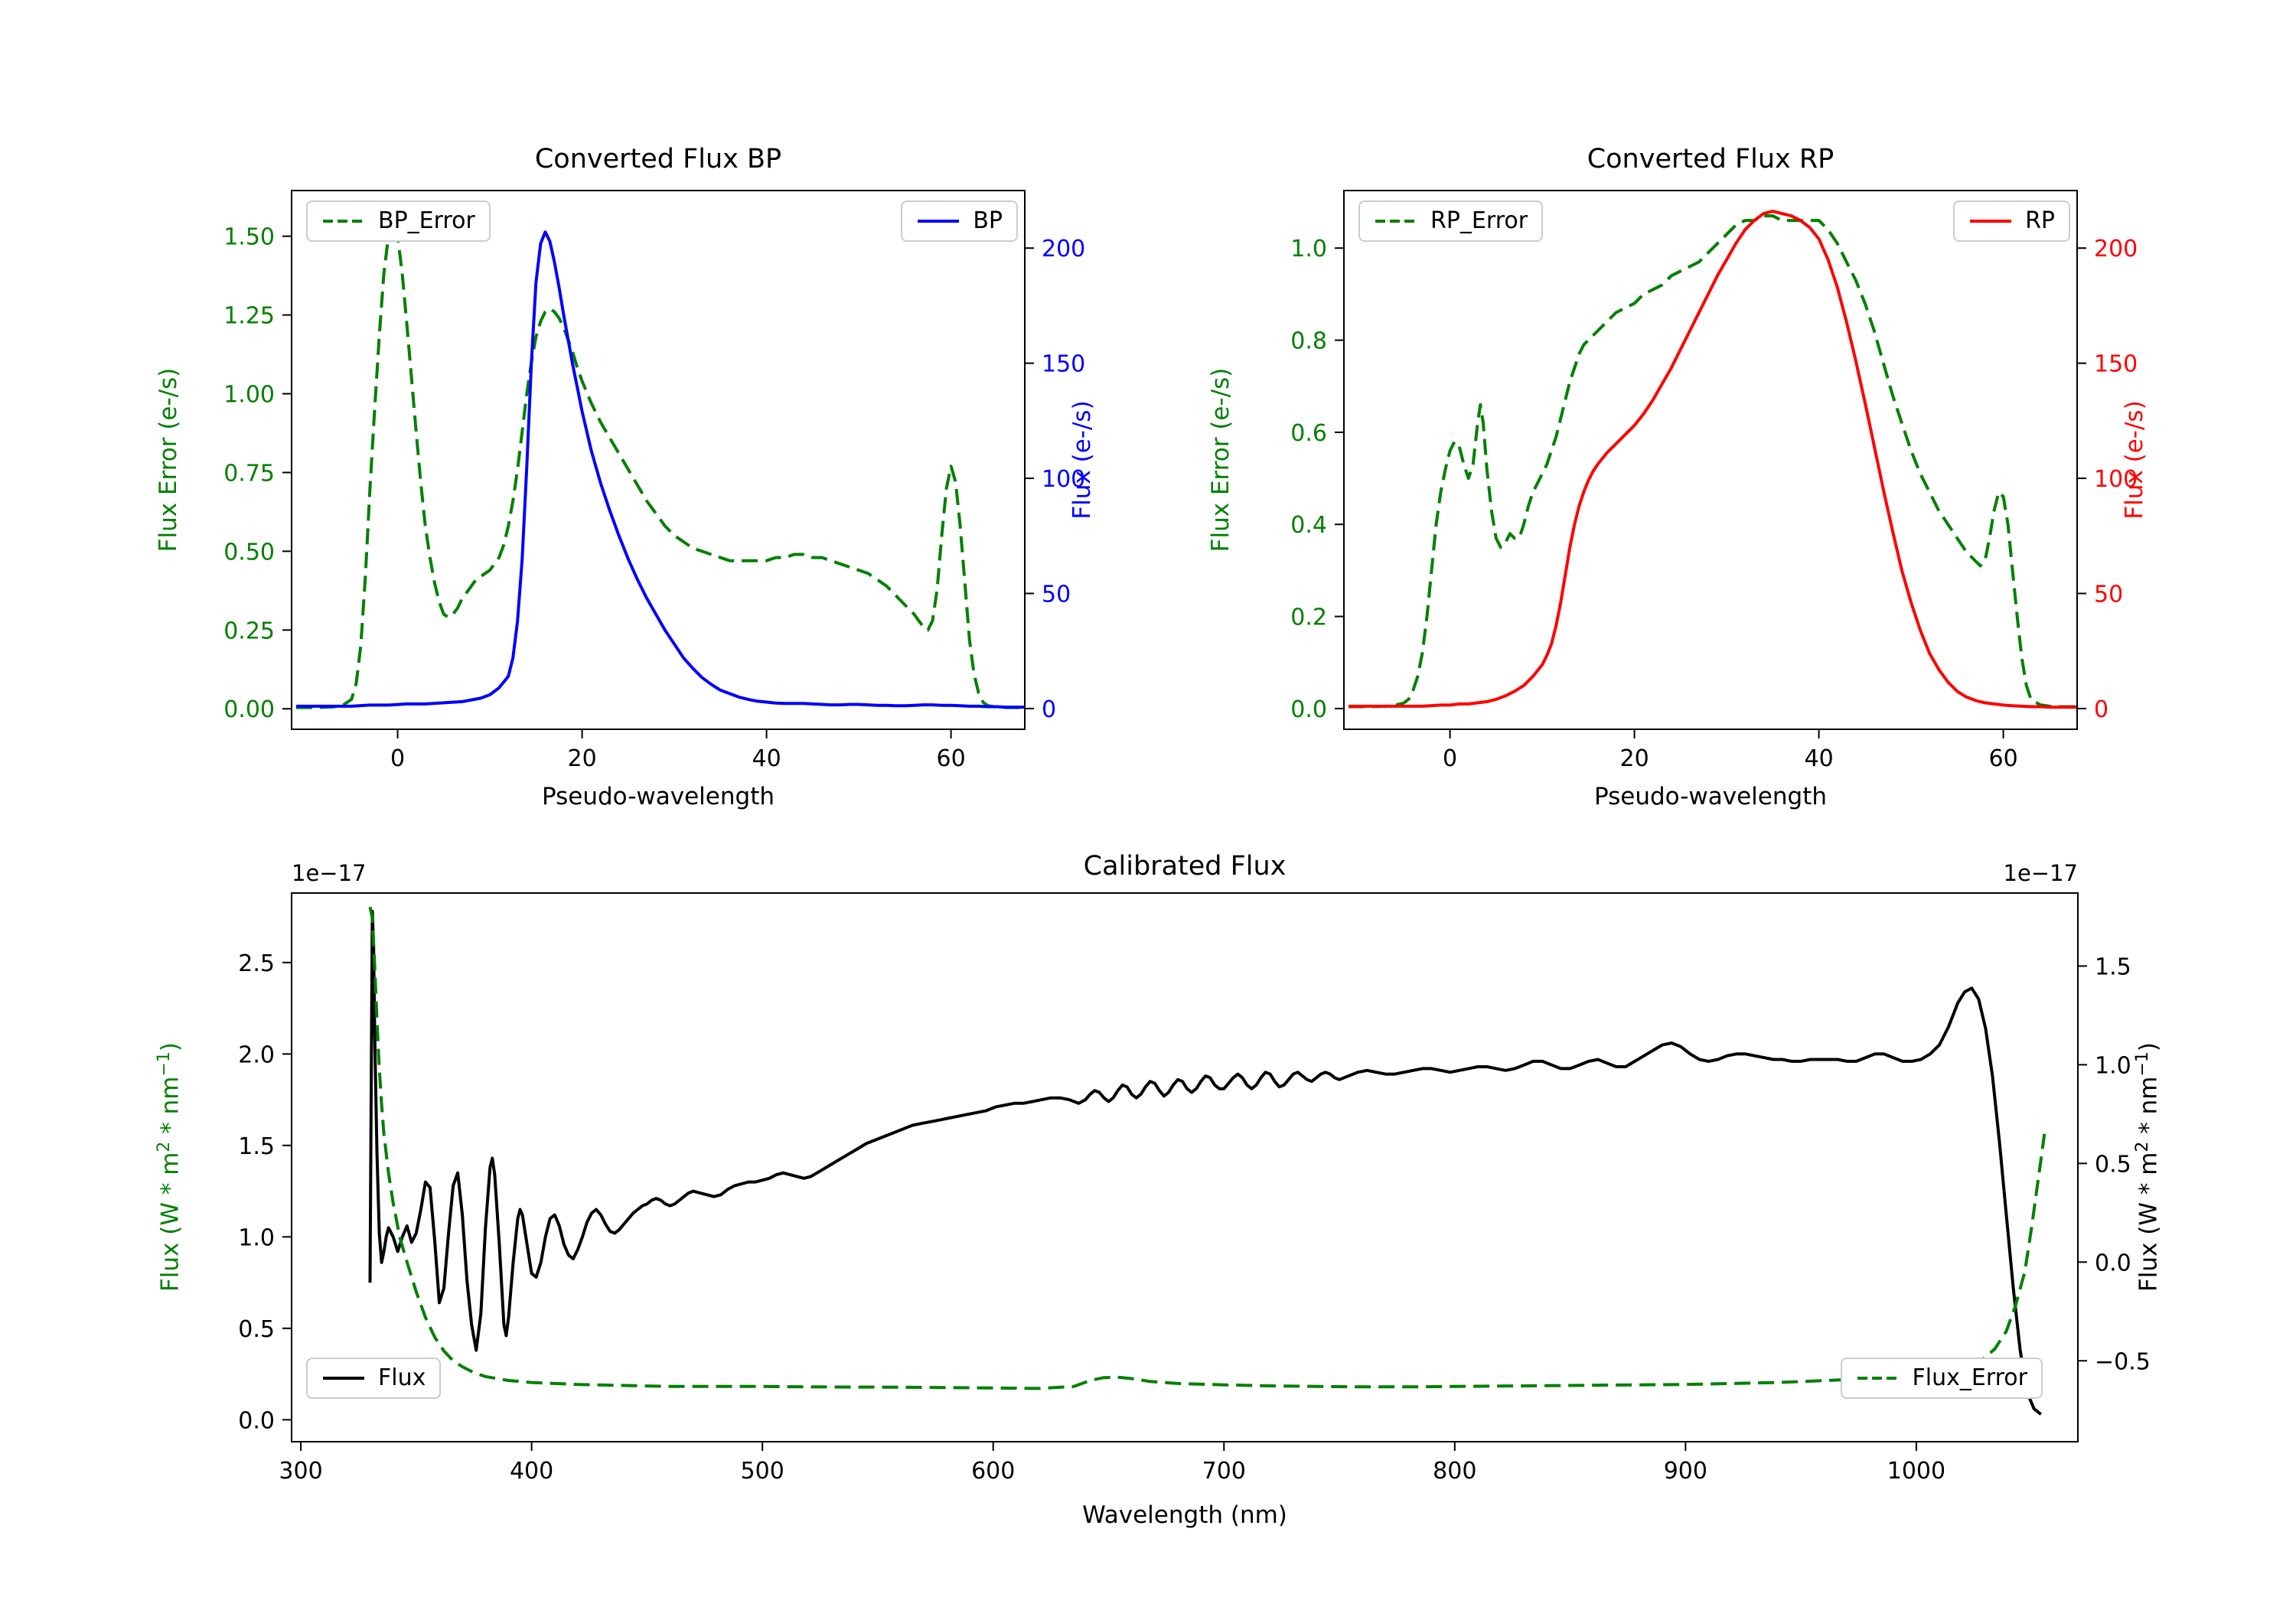 Image resolution: width=2296 pixels, height=1607 pixels. Describe the element at coordinates (1685, 1471) in the screenshot. I see `x-tick-label: 900` at that location.